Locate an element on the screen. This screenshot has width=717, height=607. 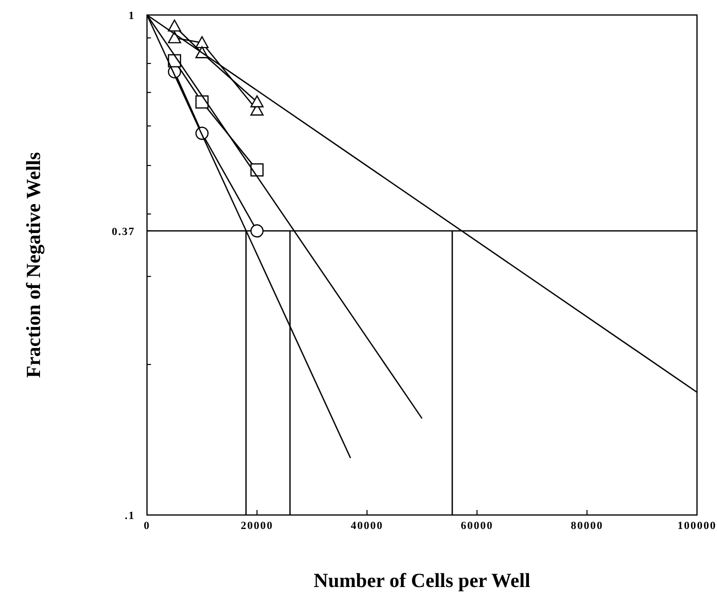
y-axis-title: Fraction of Negative Wells is located at coordinates (34, 265).